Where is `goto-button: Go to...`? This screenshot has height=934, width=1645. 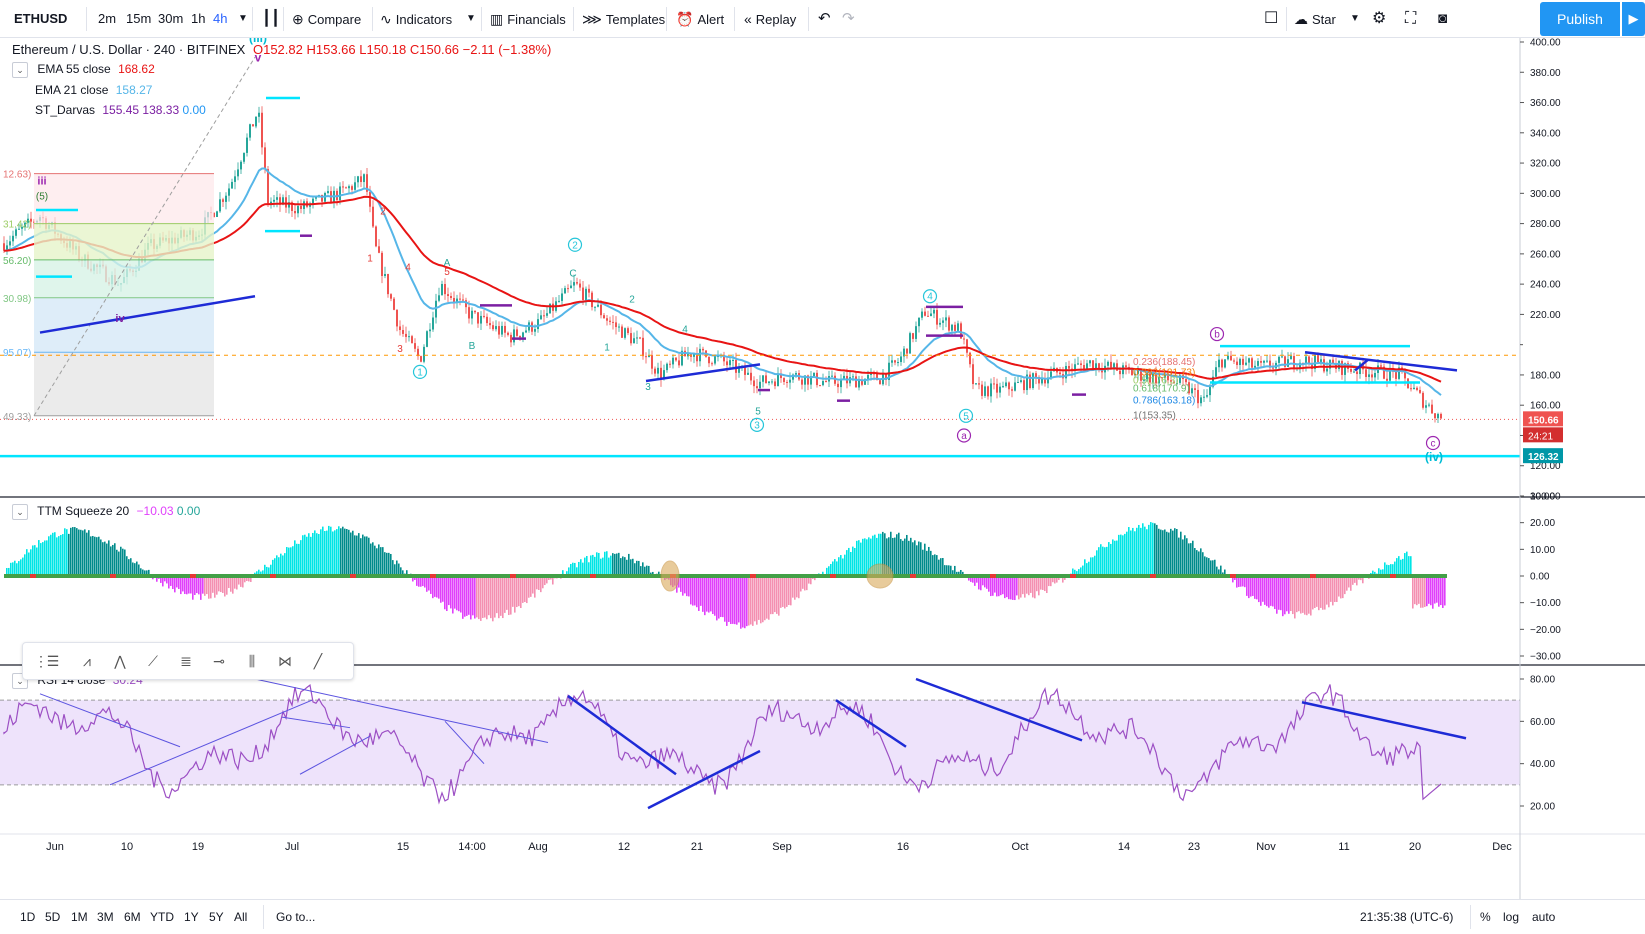 goto-button: Go to... is located at coordinates (295, 917).